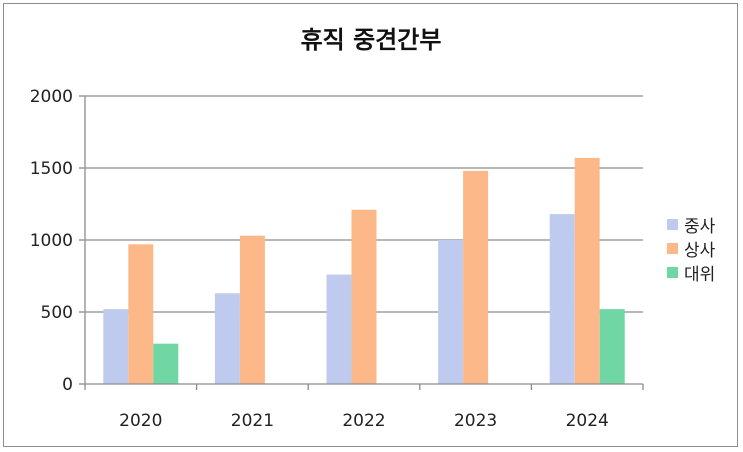 This screenshot has width=743, height=452. What do you see at coordinates (67, 385) in the screenshot?
I see `y-tick-label: 0` at bounding box center [67, 385].